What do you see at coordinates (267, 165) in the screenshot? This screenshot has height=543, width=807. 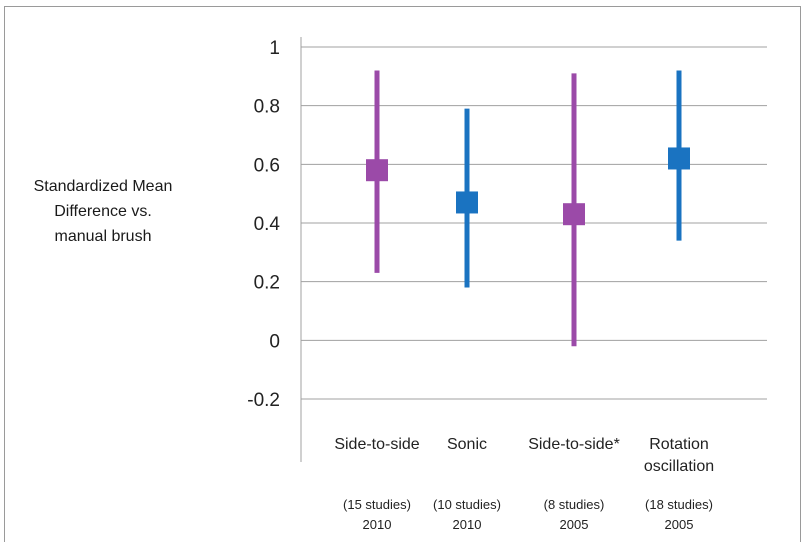 I see `y-tick-label: 0.6` at bounding box center [267, 165].